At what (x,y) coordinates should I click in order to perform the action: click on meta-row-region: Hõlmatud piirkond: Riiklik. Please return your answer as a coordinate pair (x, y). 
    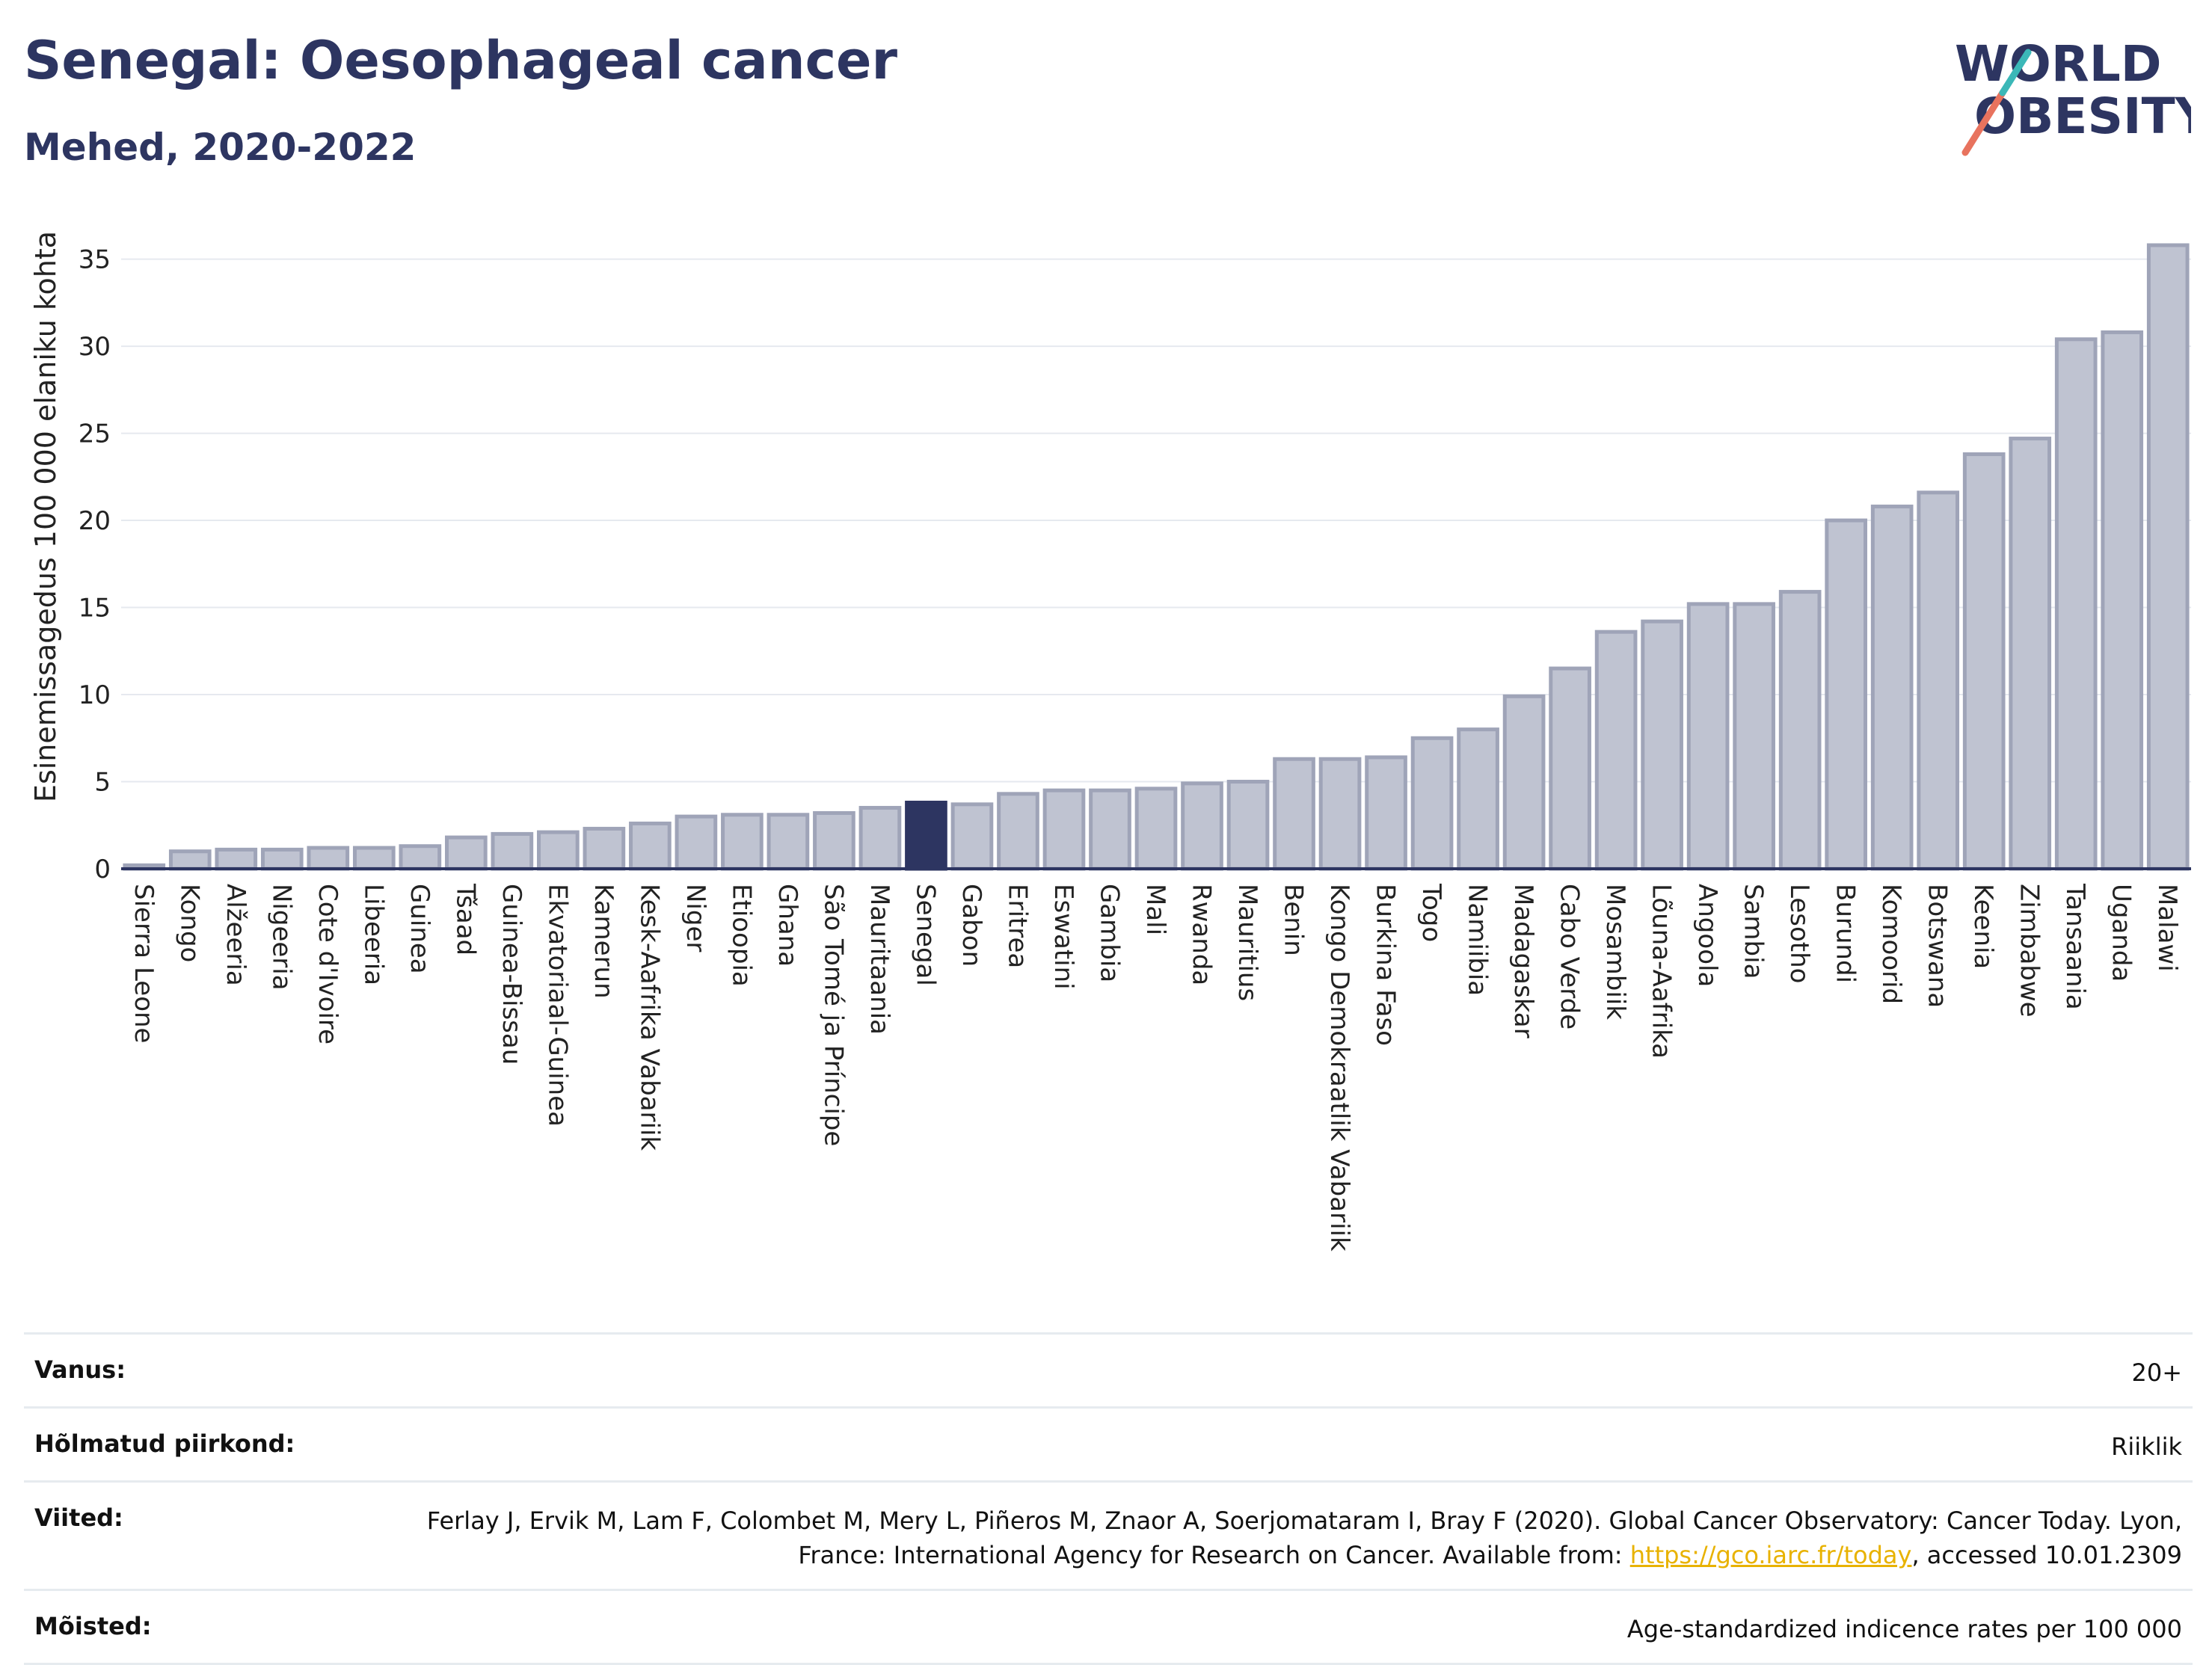
    Looking at the image, I should click on (1108, 1443).